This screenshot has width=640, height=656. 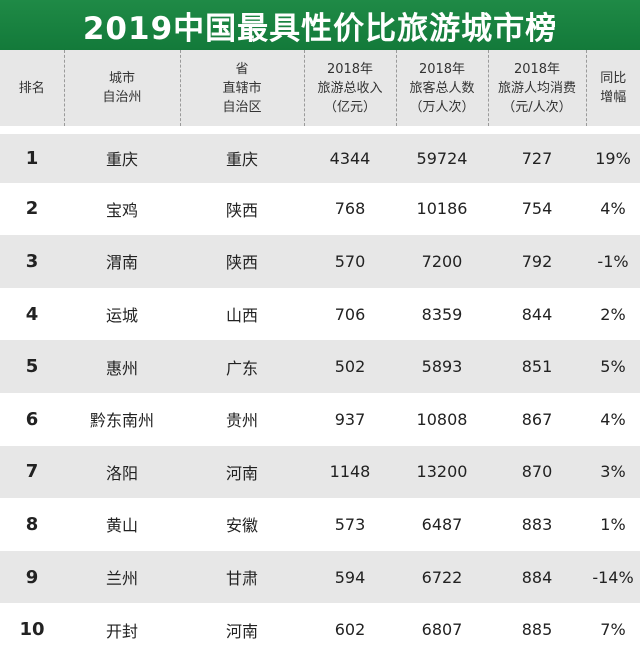 What do you see at coordinates (537, 577) in the screenshot?
I see `cell-per-capita: 884` at bounding box center [537, 577].